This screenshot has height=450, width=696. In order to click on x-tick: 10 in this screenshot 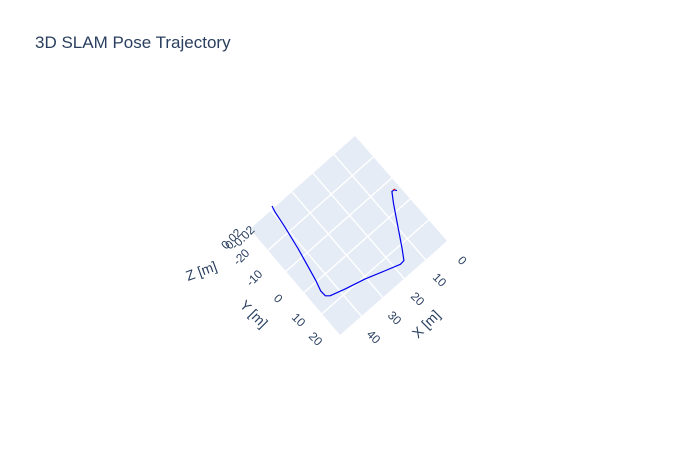, I will do `click(440, 280)`.